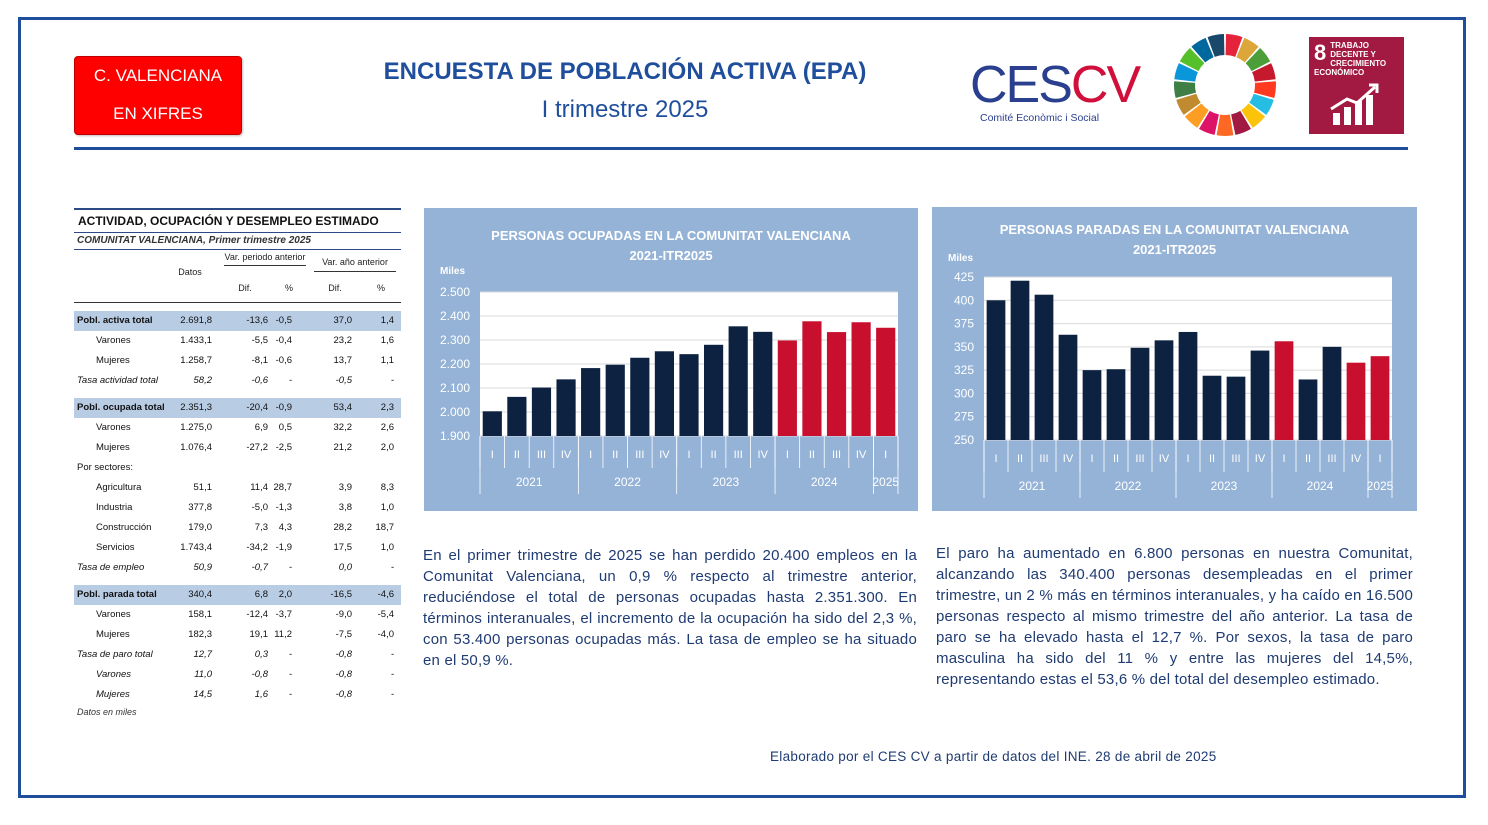  Describe the element at coordinates (343, 634) in the screenshot. I see `row-cell: -7,5` at that location.